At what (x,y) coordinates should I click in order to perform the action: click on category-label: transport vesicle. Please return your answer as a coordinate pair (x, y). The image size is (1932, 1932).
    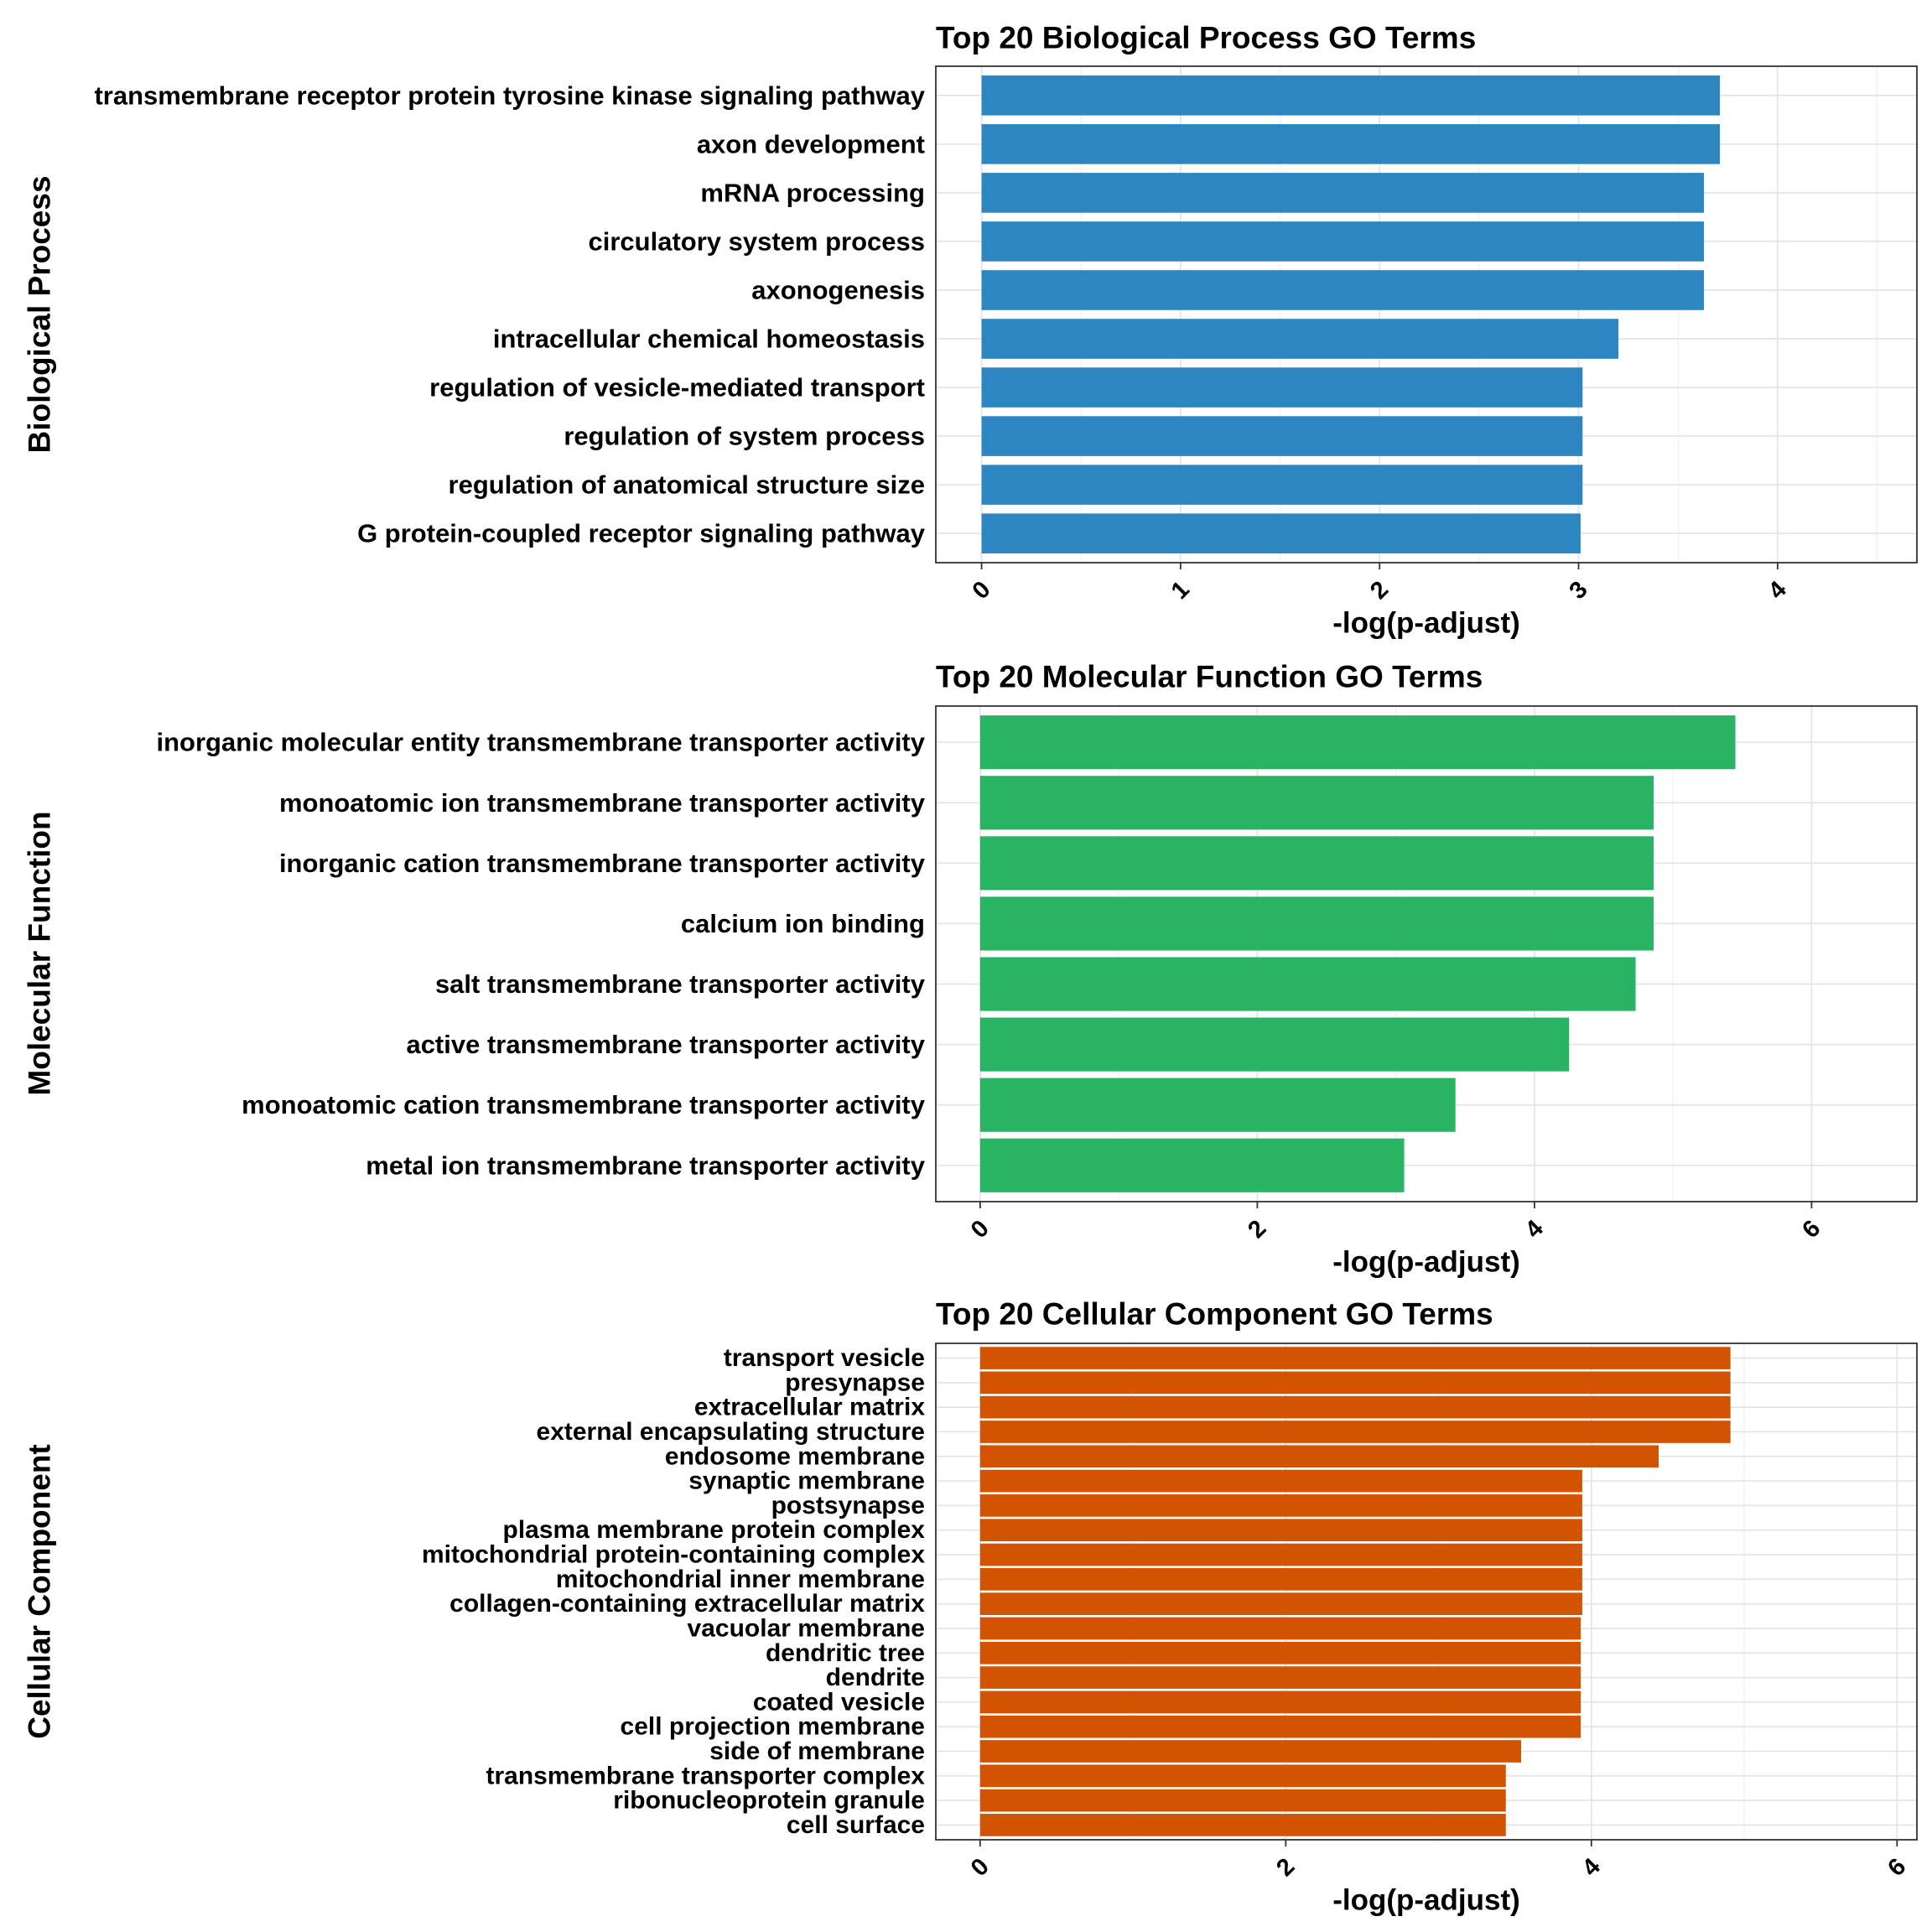
    Looking at the image, I should click on (824, 1358).